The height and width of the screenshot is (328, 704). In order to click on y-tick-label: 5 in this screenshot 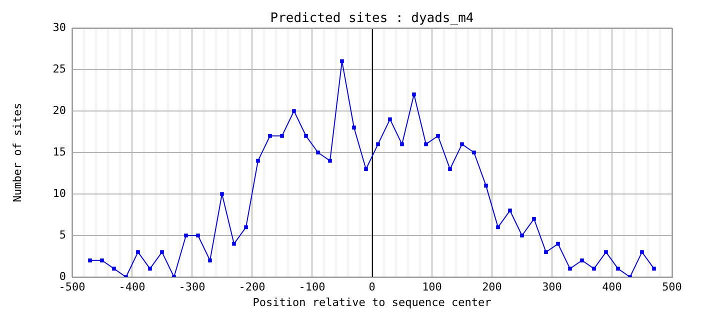, I will do `click(62, 235)`.